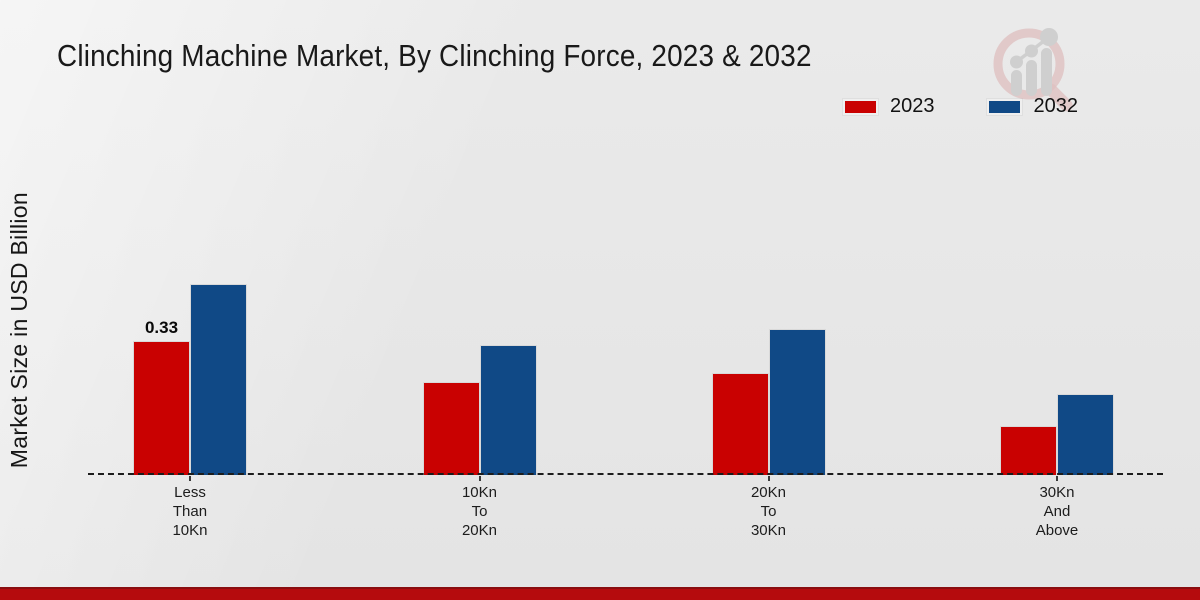  I want to click on legend-item-2023: 2023, so click(889, 106).